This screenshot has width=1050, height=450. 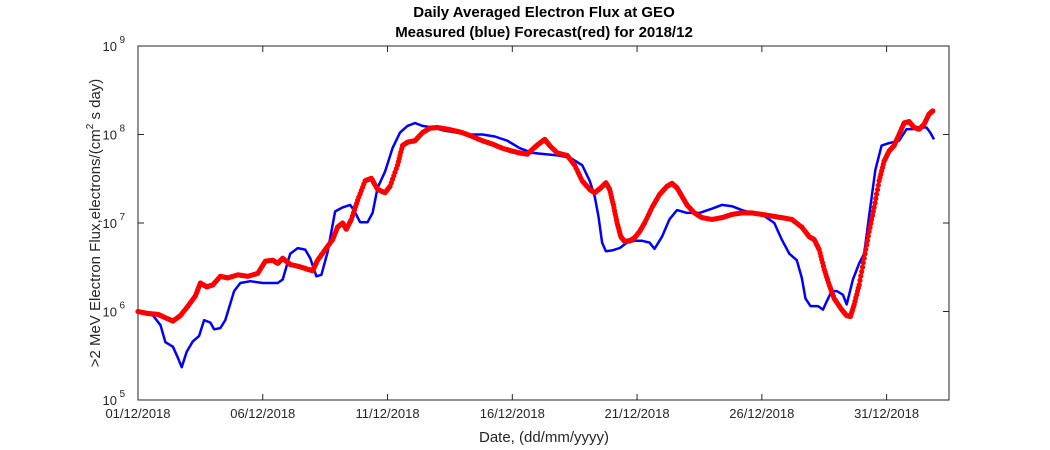 What do you see at coordinates (387, 413) in the screenshot?
I see `x-tick-label: 11/12/2018` at bounding box center [387, 413].